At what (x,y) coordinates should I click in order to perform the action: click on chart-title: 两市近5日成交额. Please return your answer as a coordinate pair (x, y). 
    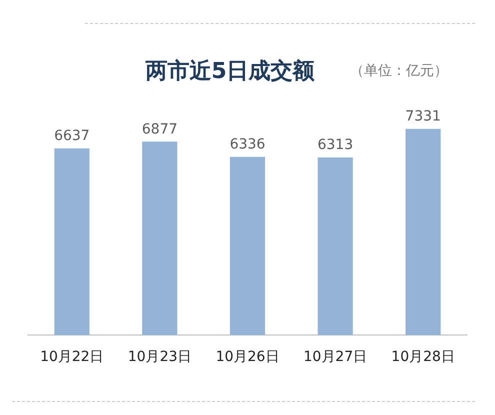
    Looking at the image, I should click on (230, 72).